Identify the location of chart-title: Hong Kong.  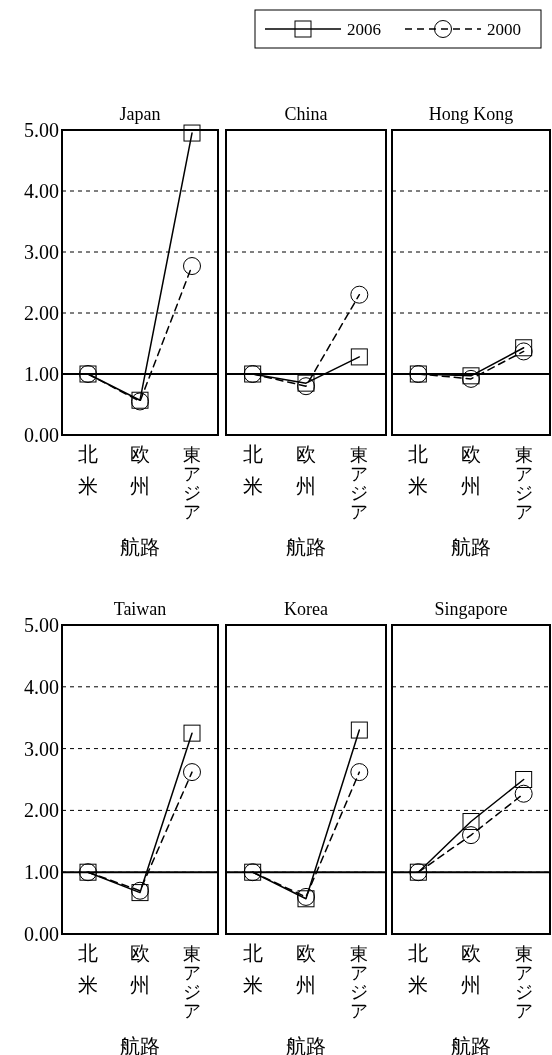
(471, 114).